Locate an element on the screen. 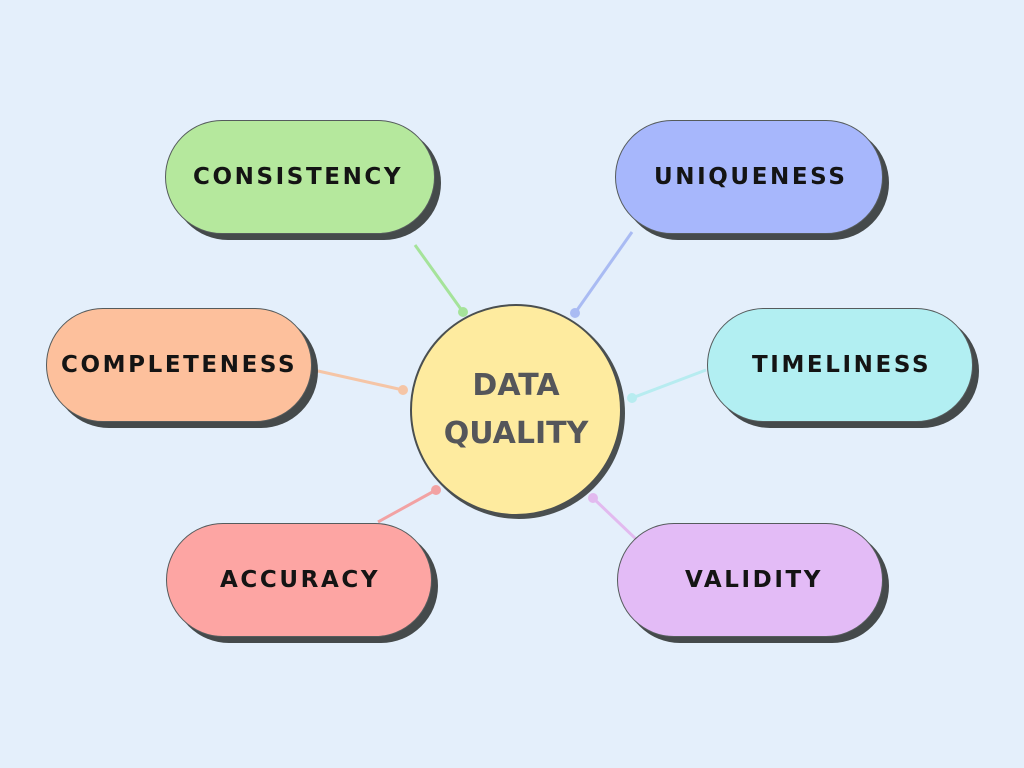 The height and width of the screenshot is (768, 1024). consistency-connector-dot is located at coordinates (463, 312).